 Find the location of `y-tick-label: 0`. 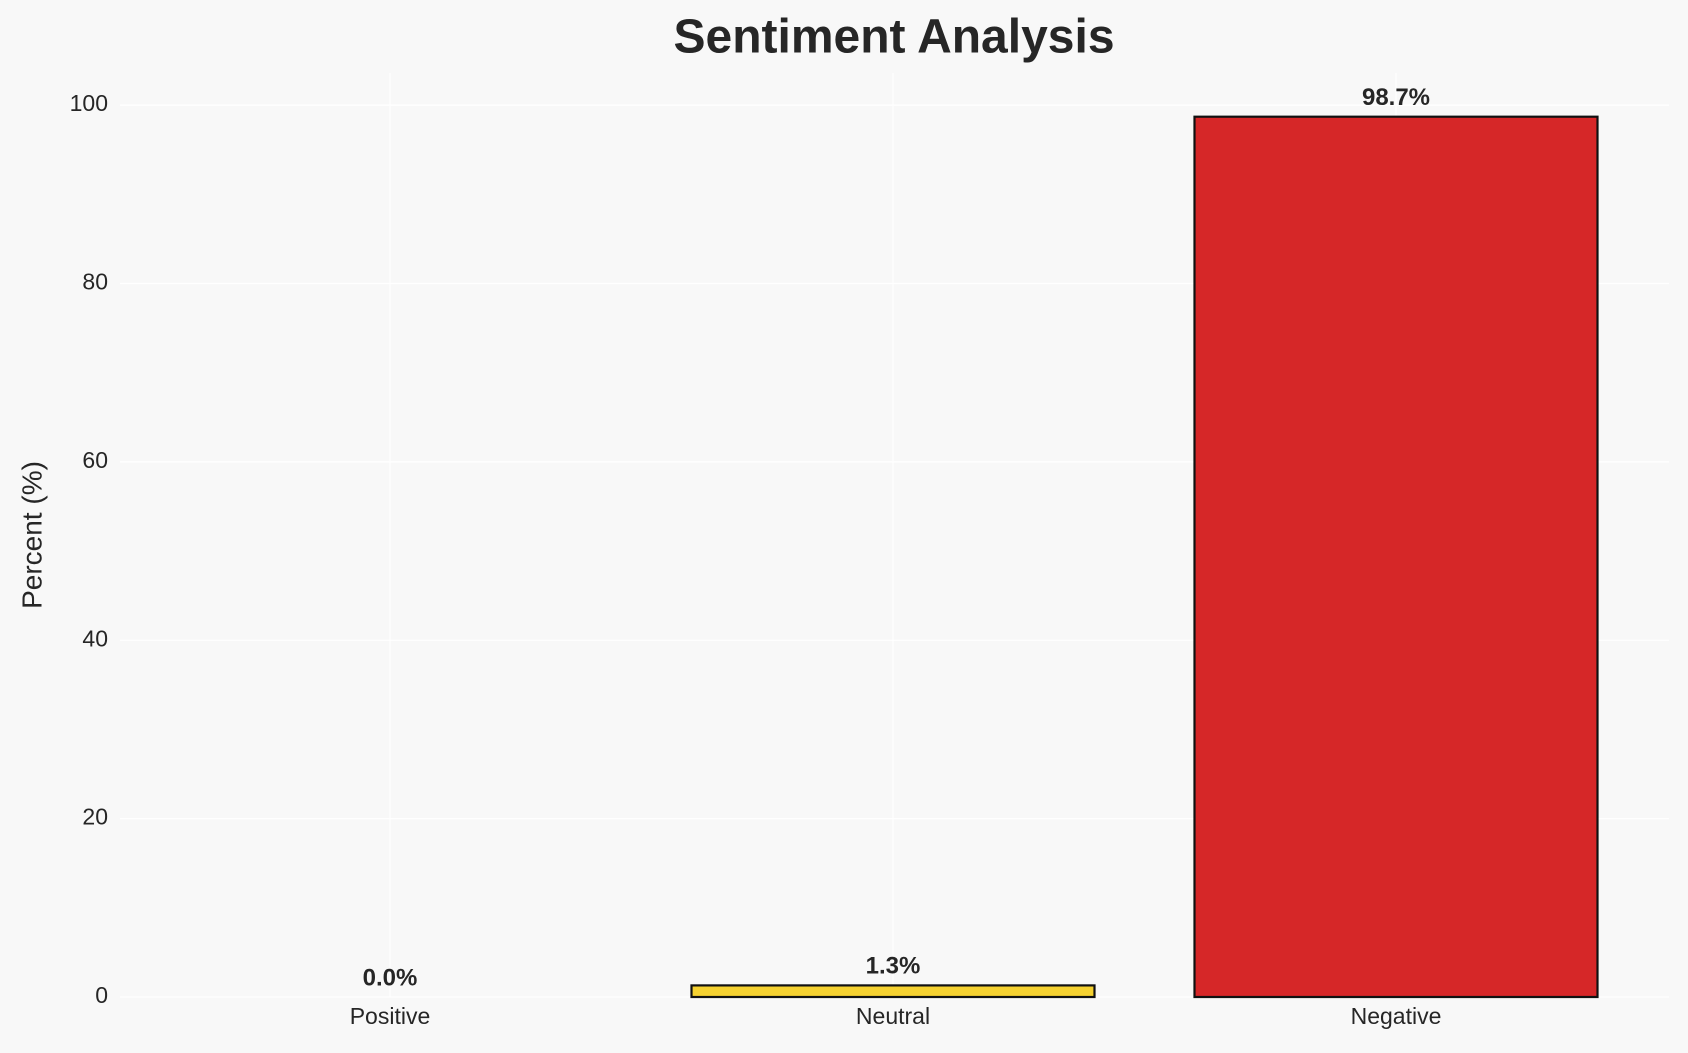

y-tick-label: 0 is located at coordinates (101, 995).